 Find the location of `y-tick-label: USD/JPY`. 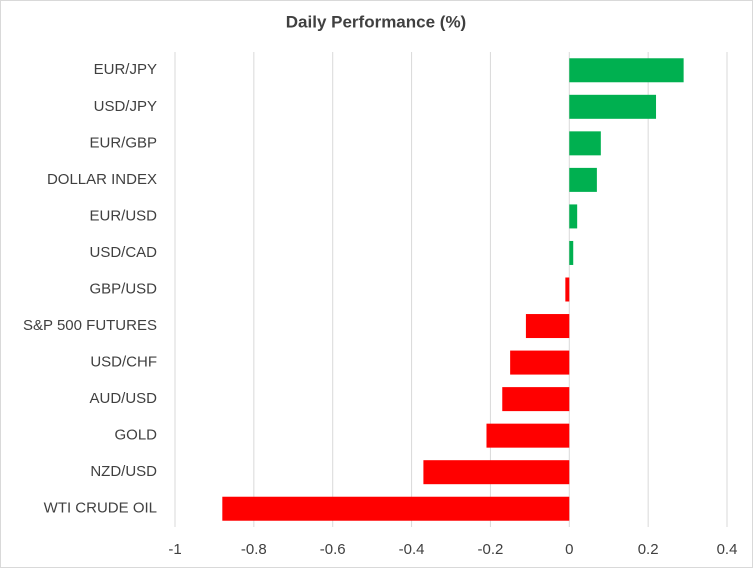

y-tick-label: USD/JPY is located at coordinates (125, 106).